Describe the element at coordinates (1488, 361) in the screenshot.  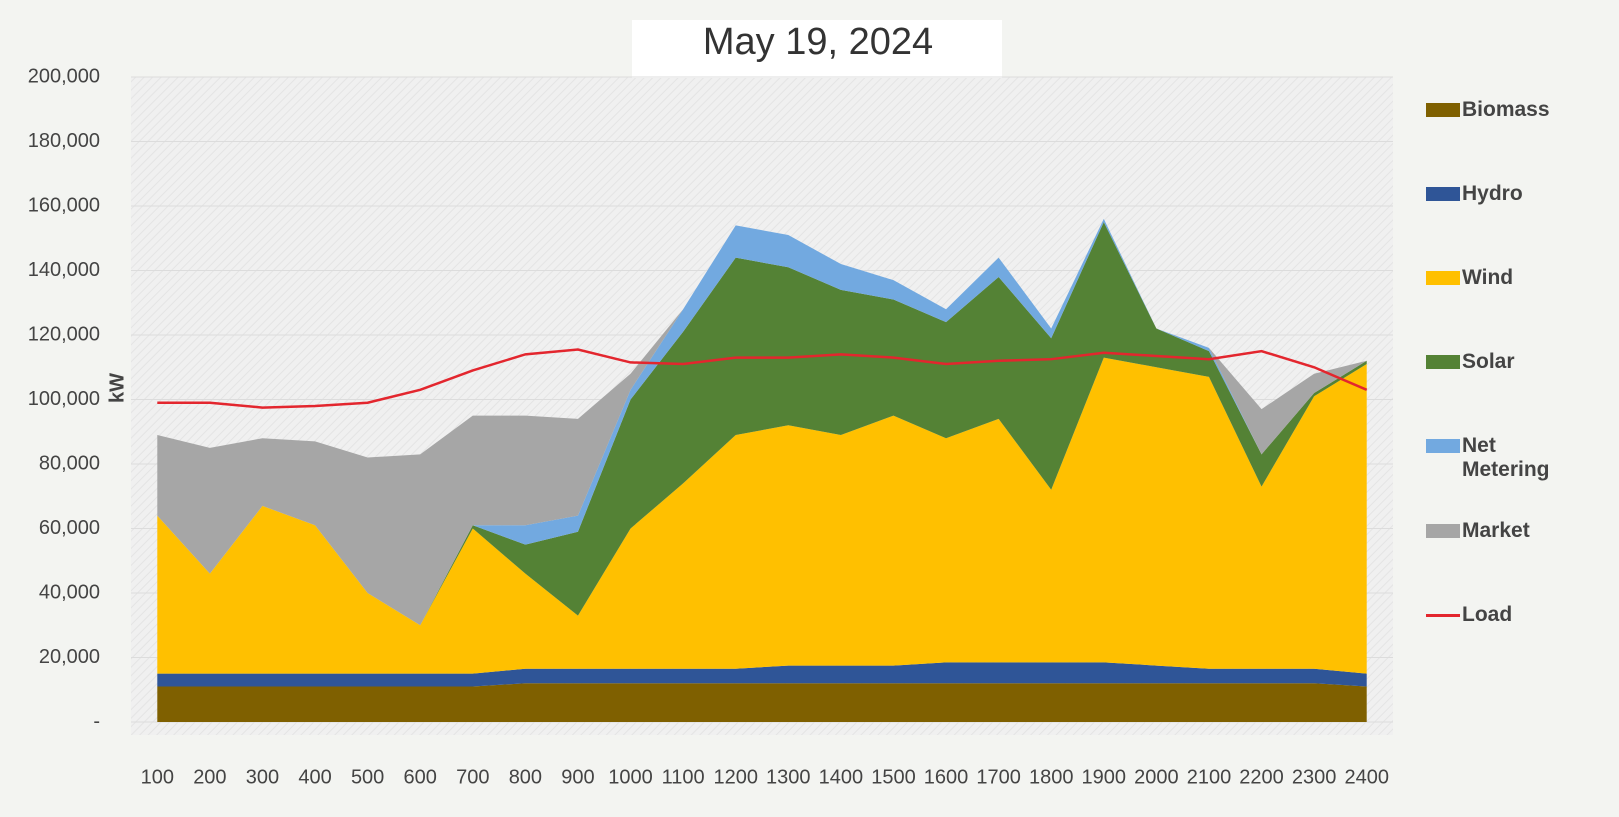
I see `legend-label: Solar` at that location.